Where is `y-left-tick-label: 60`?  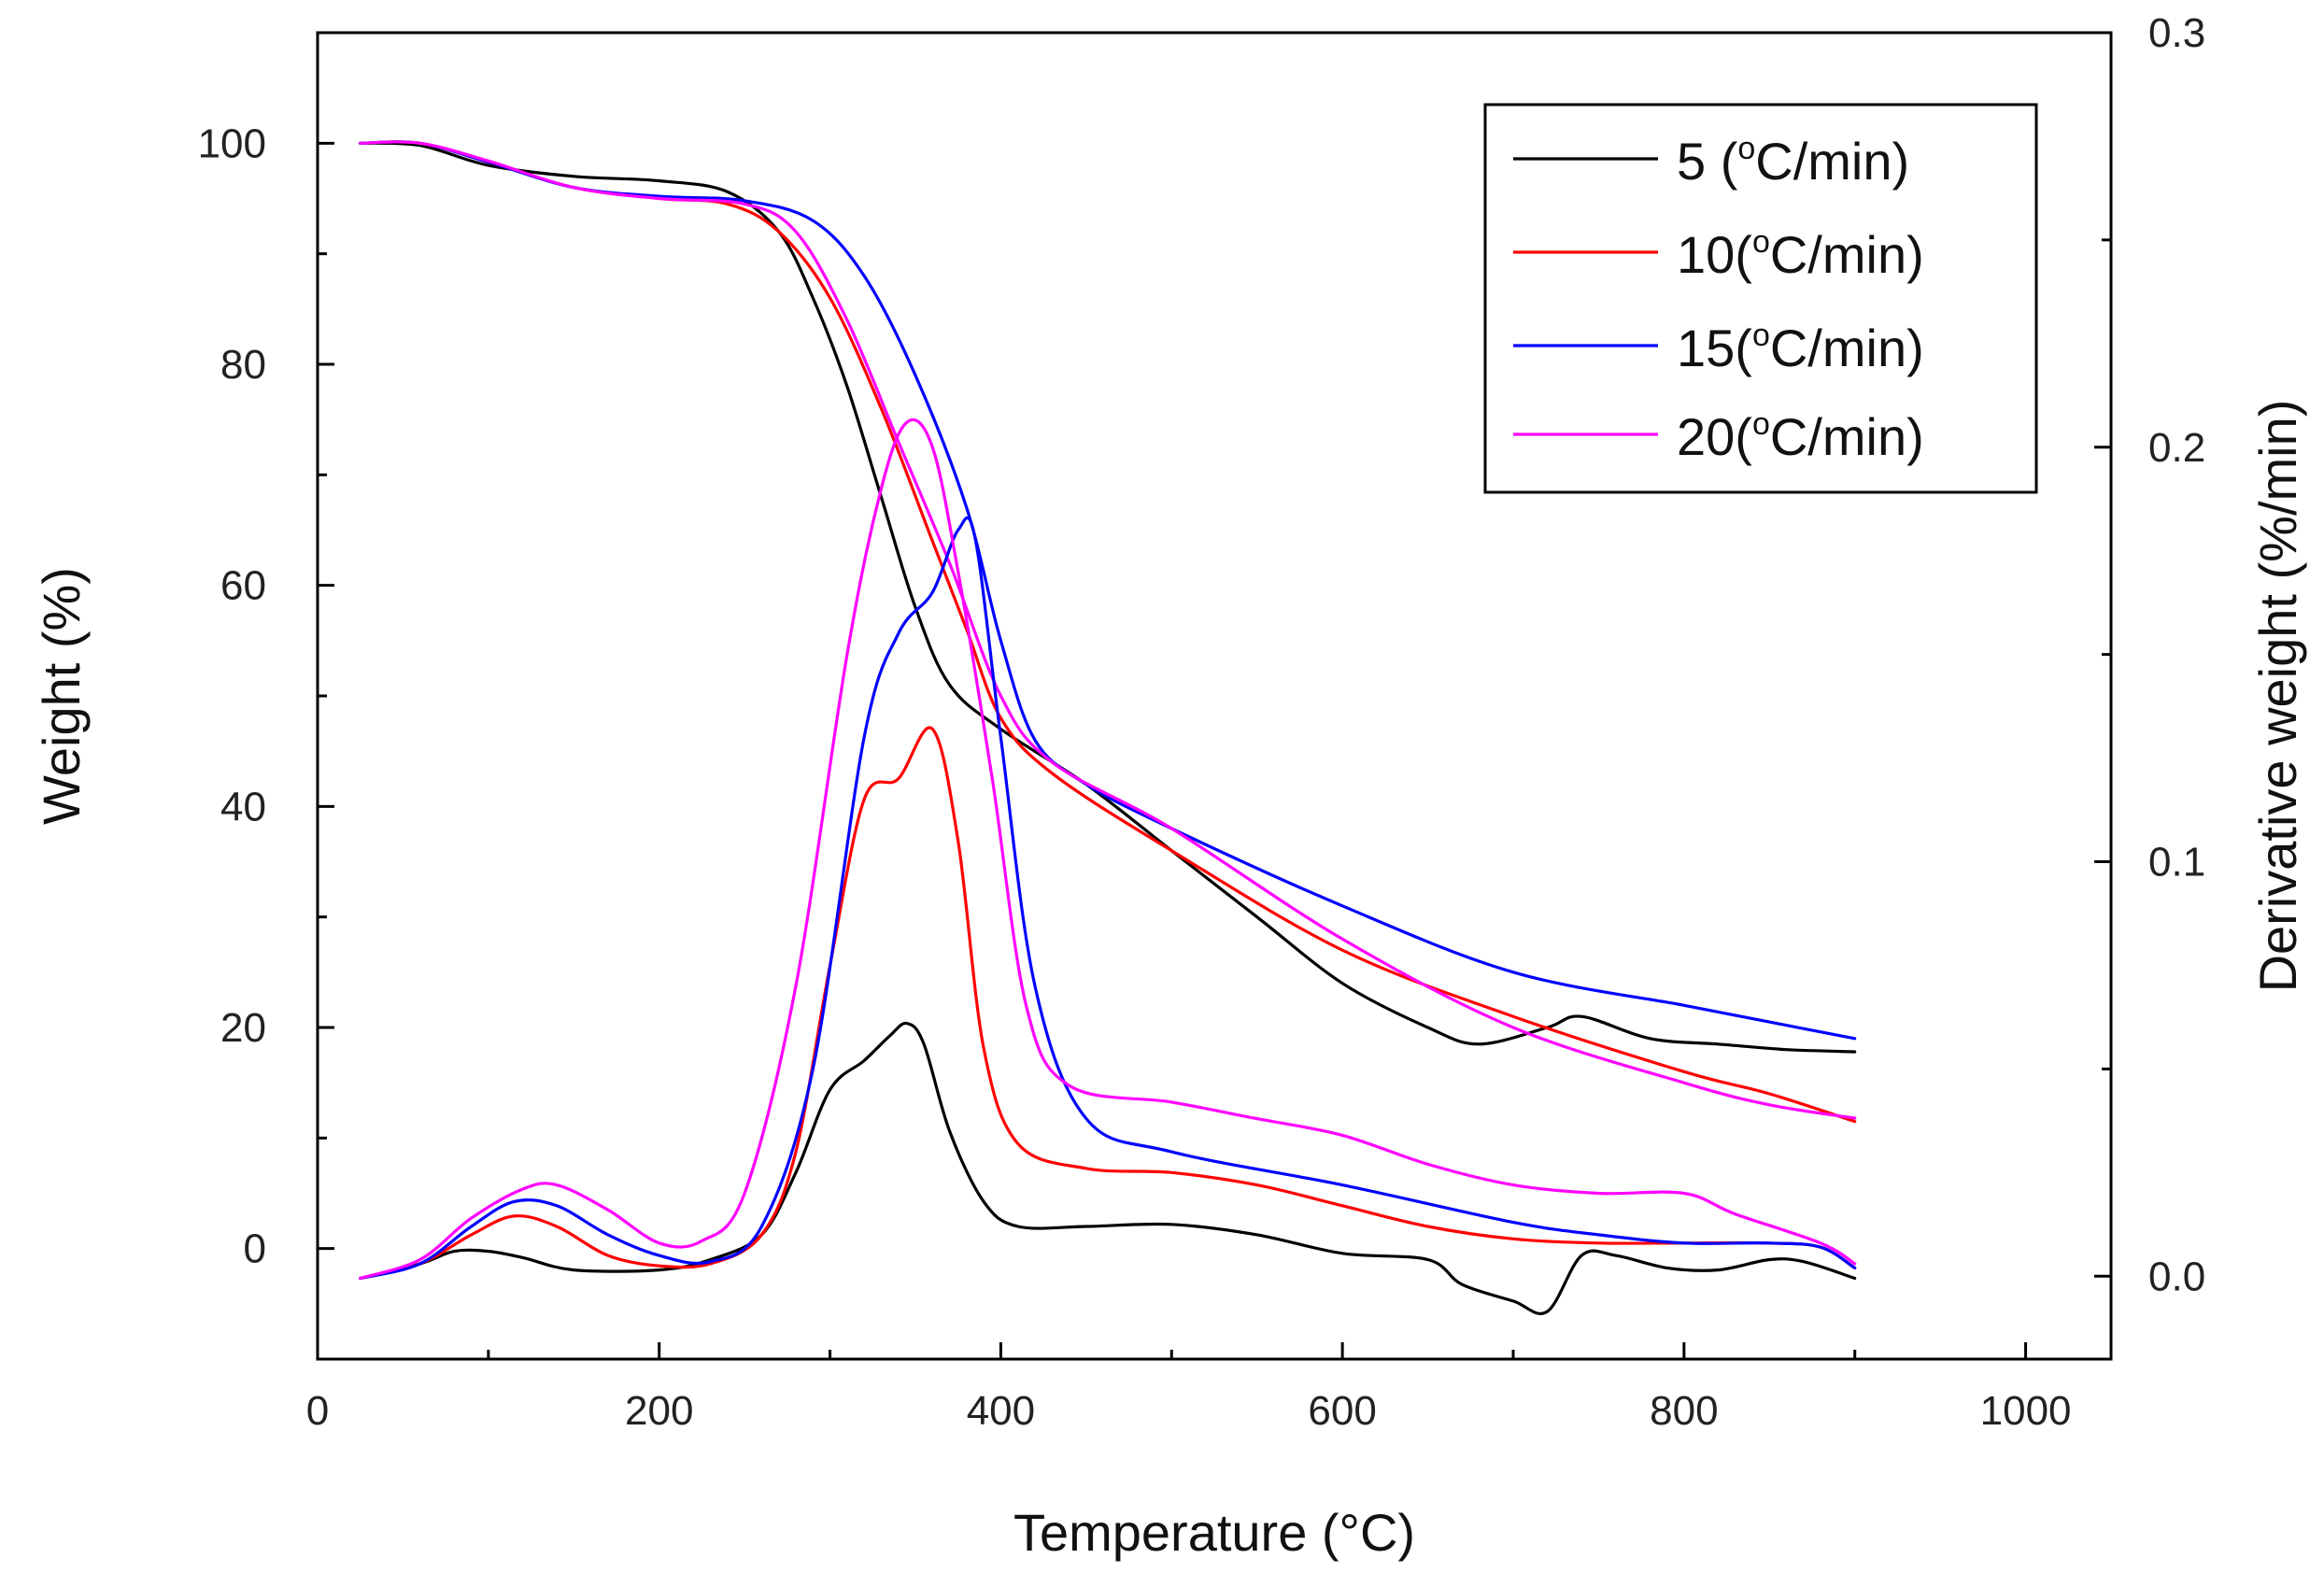
y-left-tick-label: 60 is located at coordinates (243, 586).